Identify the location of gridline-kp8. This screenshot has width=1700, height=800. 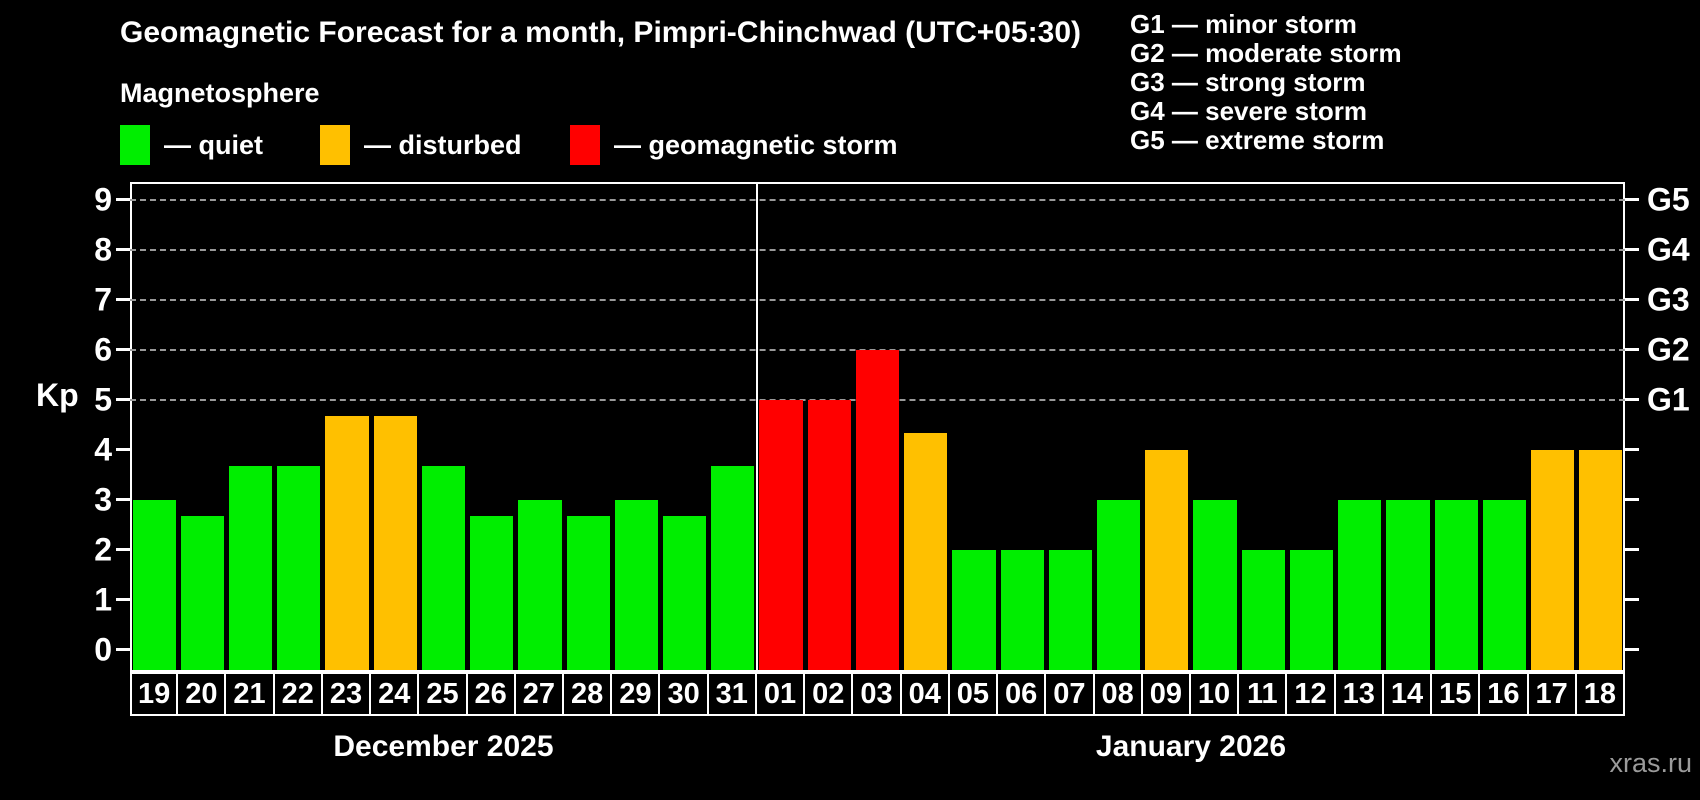
(877, 249).